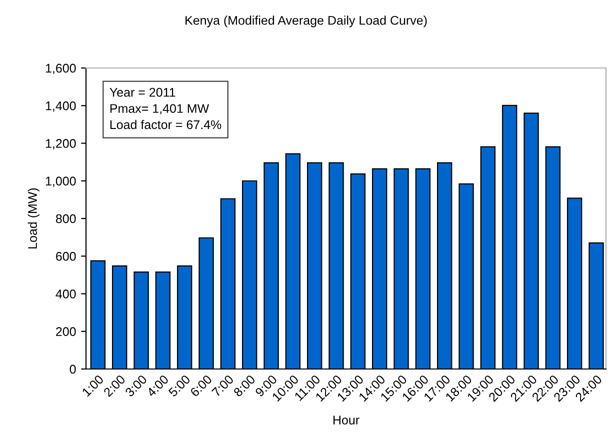  What do you see at coordinates (61, 182) in the screenshot?
I see `y-tick-label: 1,000` at bounding box center [61, 182].